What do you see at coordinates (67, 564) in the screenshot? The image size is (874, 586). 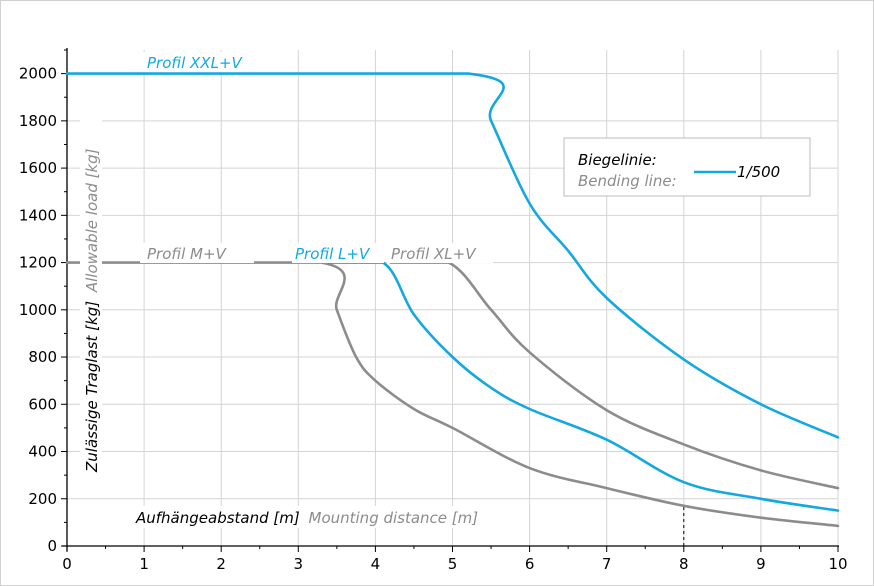 I see `x-tick-label: 0` at bounding box center [67, 564].